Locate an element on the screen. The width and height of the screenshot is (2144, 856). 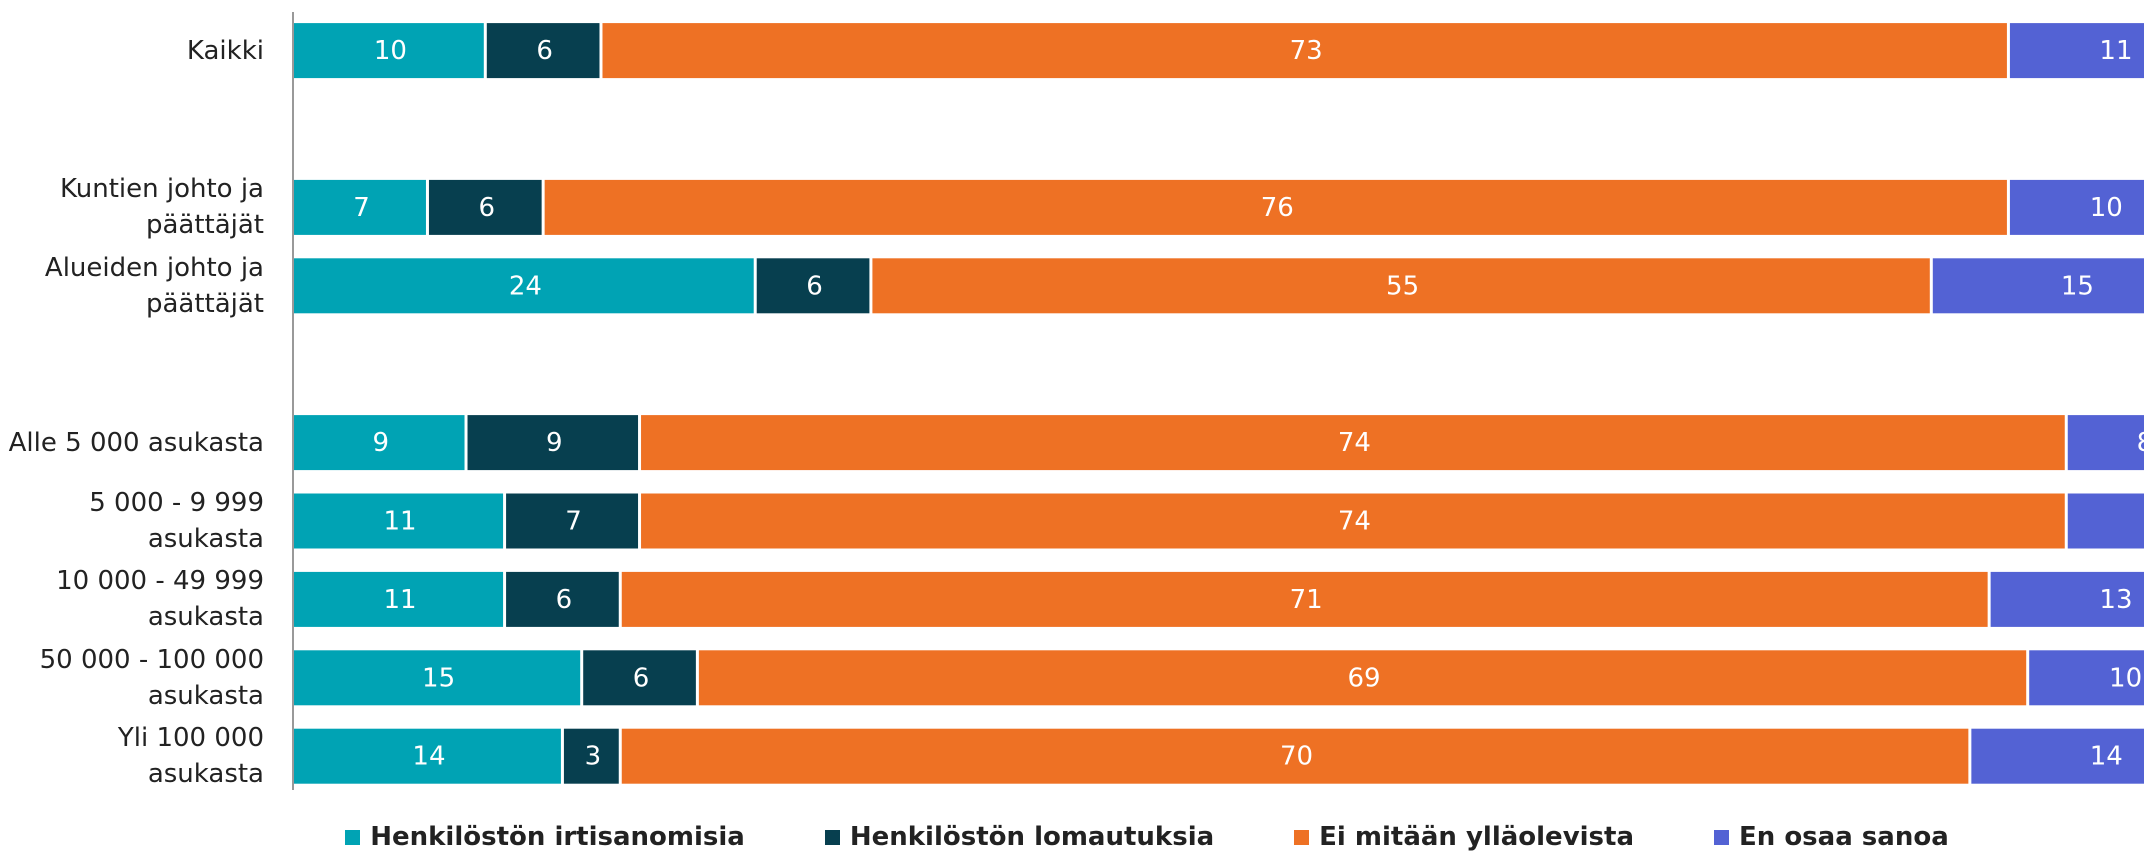
category-label: Alle 5 000 asukasta is located at coordinates (136, 442).